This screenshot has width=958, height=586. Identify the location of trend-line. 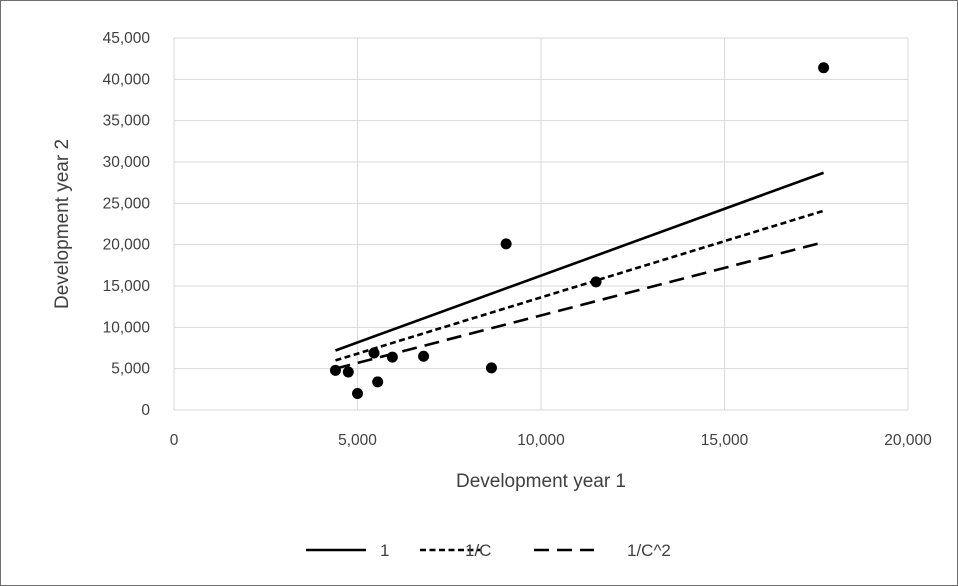
(579, 305).